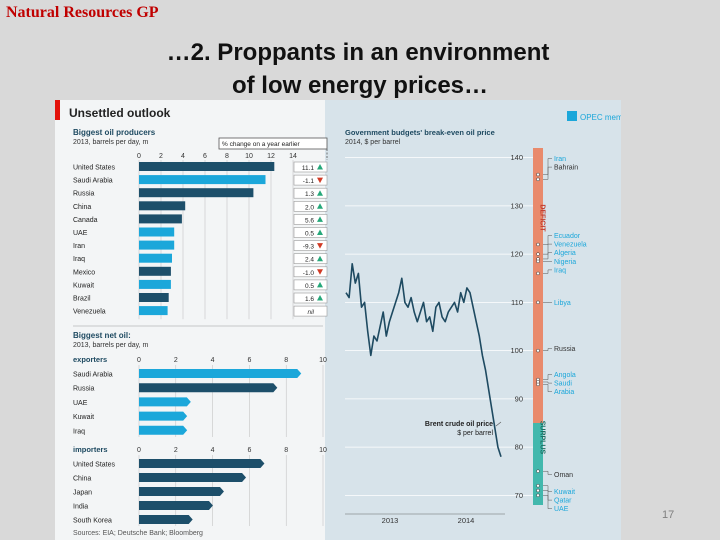 The height and width of the screenshot is (540, 720). Describe the element at coordinates (309, 260) in the screenshot. I see `pct-change-value: 2.4` at that location.